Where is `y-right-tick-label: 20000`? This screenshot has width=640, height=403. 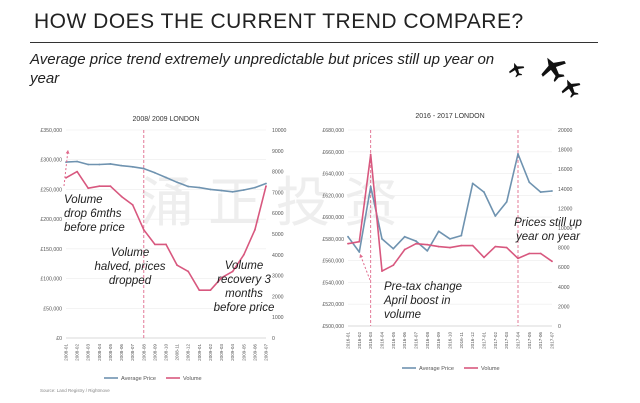 y-right-tick-label: 20000 is located at coordinates (565, 131).